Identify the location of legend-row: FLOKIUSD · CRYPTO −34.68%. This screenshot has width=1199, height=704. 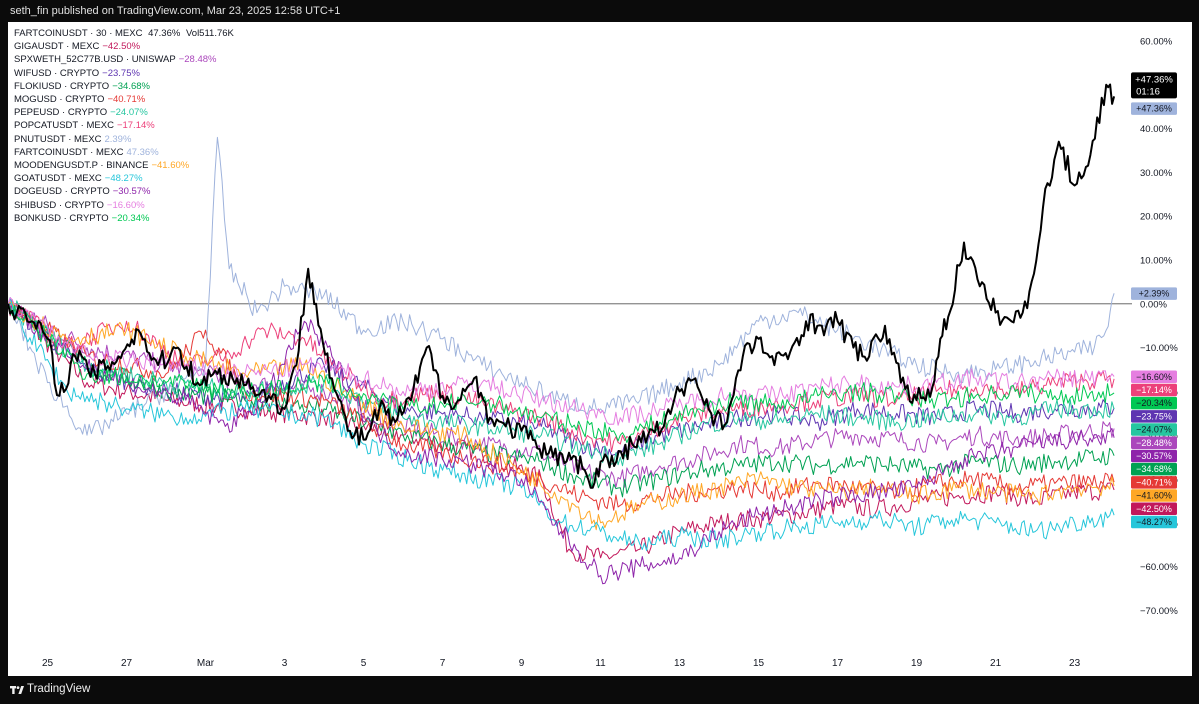
(124, 86).